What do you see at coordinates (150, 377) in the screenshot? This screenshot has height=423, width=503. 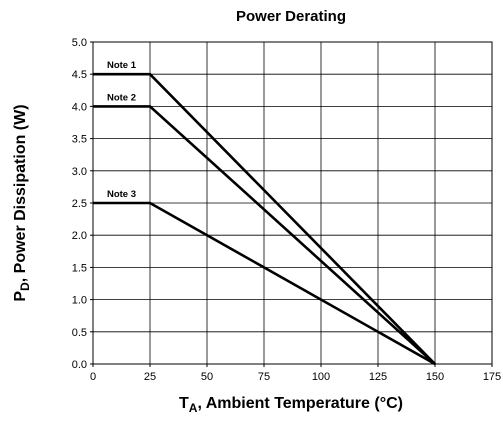 I see `x-tick-label: 25` at bounding box center [150, 377].